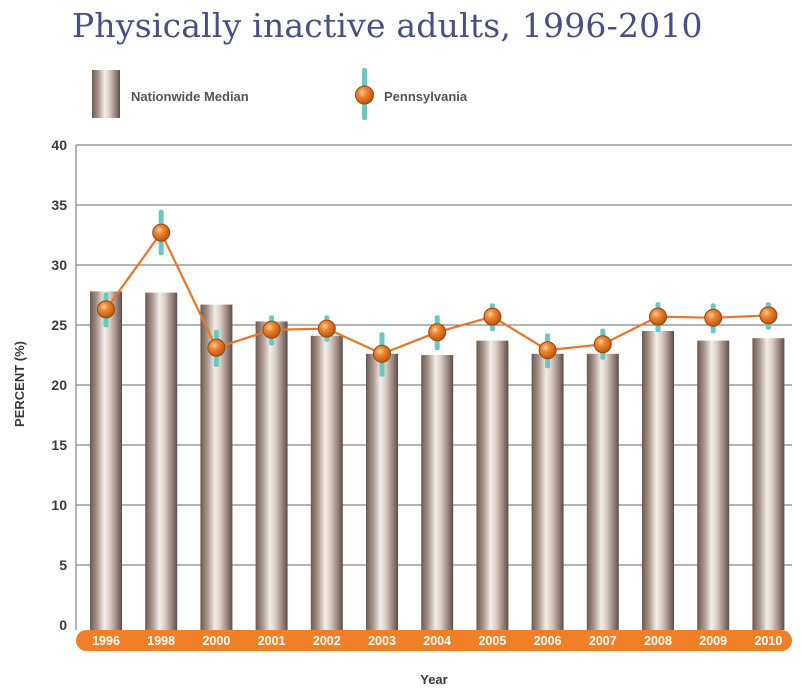 The height and width of the screenshot is (690, 802). I want to click on bar-1998, so click(161, 461).